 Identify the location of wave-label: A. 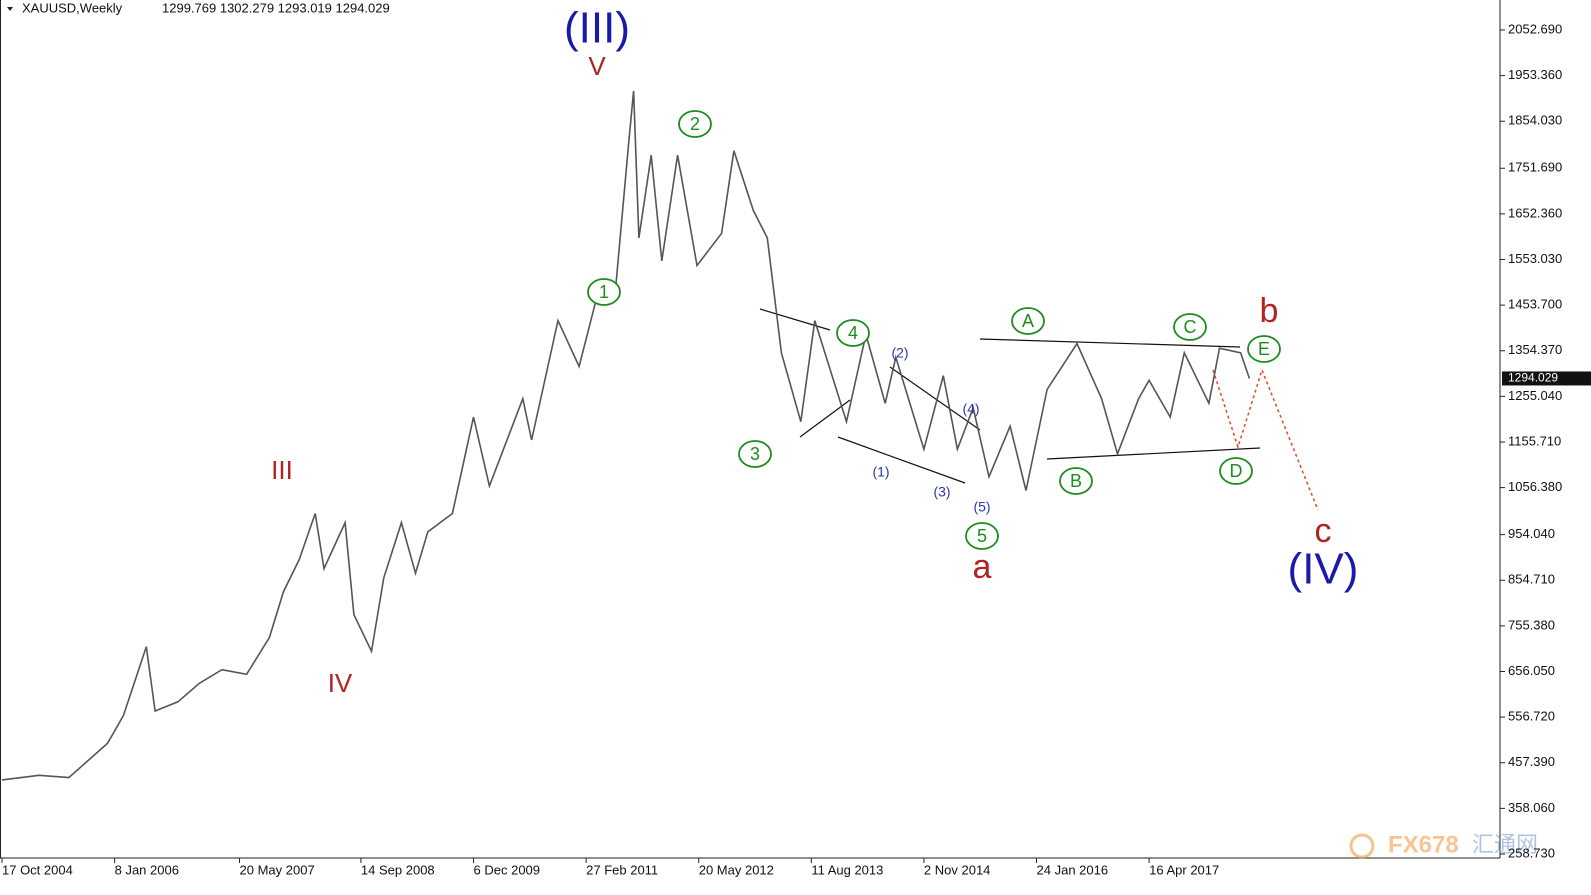
(1028, 321).